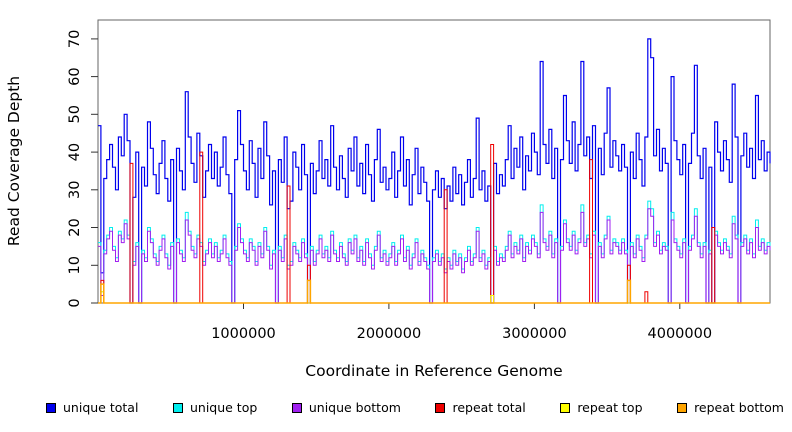  Describe the element at coordinates (14, 161) in the screenshot. I see `y-axis-title: Read Coverage Depth` at that location.